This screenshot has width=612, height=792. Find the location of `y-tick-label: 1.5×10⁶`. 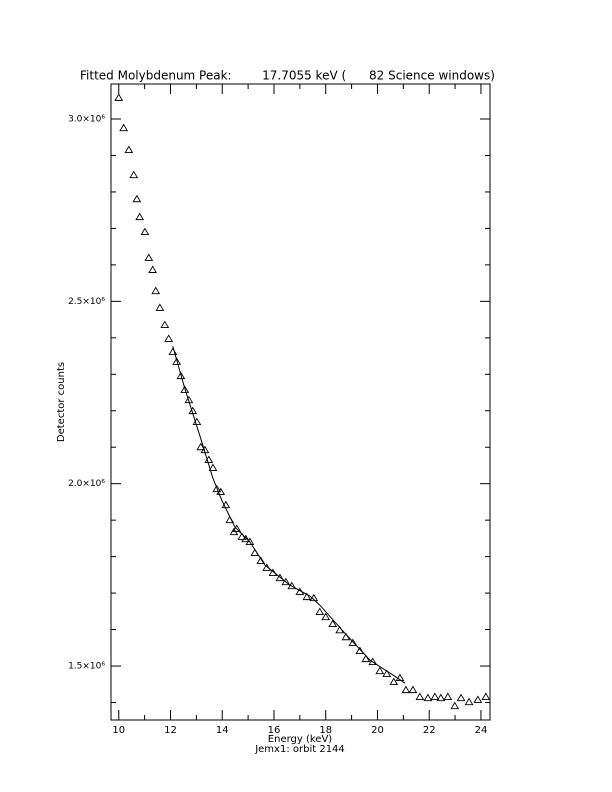

y-tick-label: 1.5×10⁶ is located at coordinates (86, 667).